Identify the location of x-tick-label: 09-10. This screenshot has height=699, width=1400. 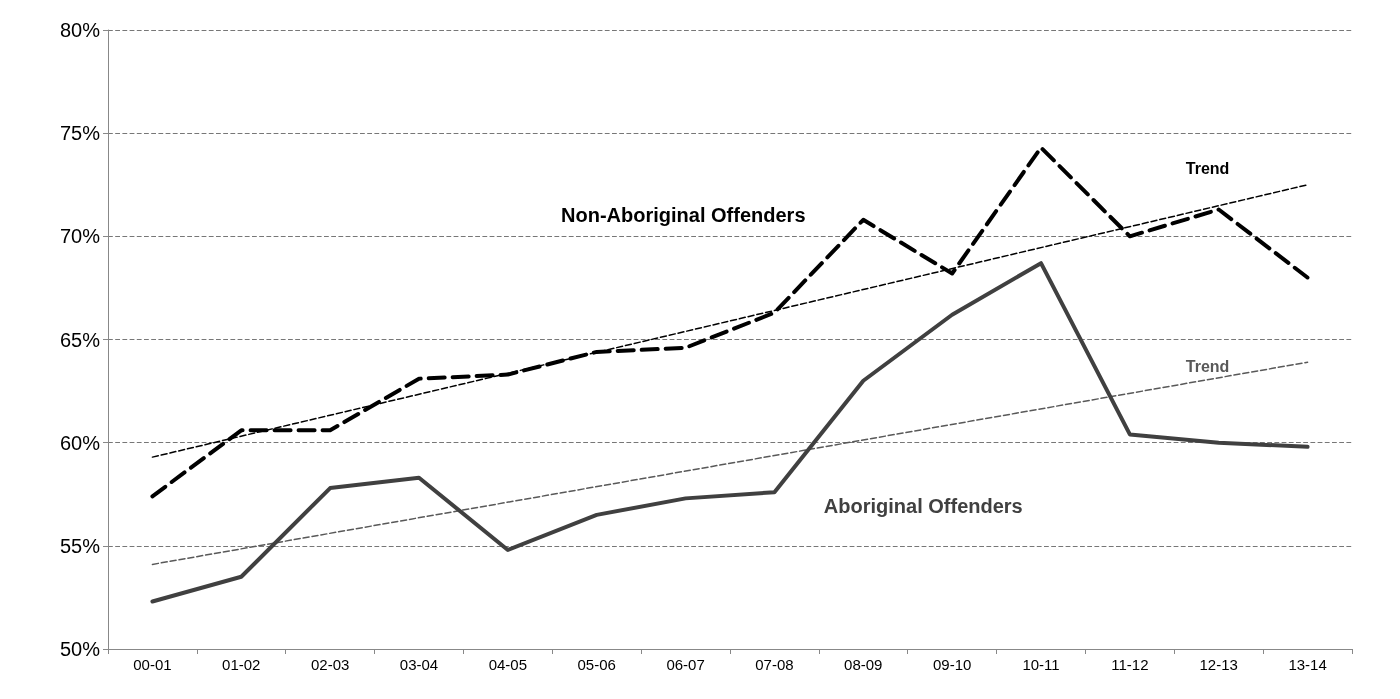
(952, 664).